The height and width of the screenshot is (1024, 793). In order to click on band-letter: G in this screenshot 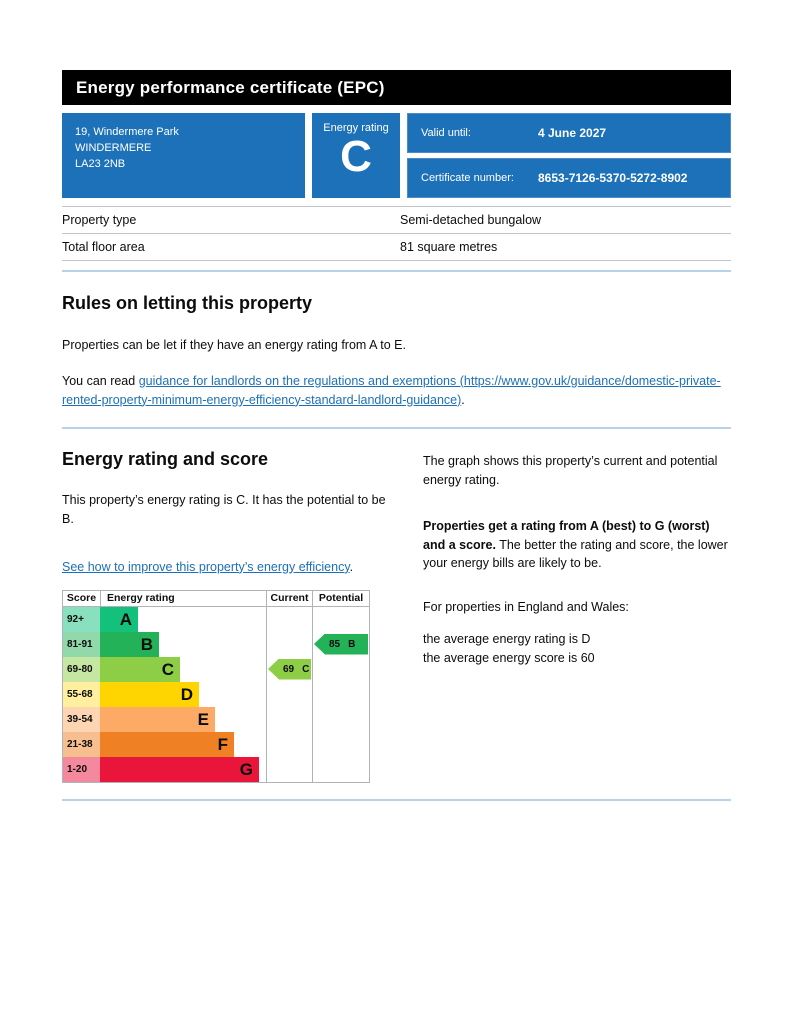, I will do `click(246, 769)`.